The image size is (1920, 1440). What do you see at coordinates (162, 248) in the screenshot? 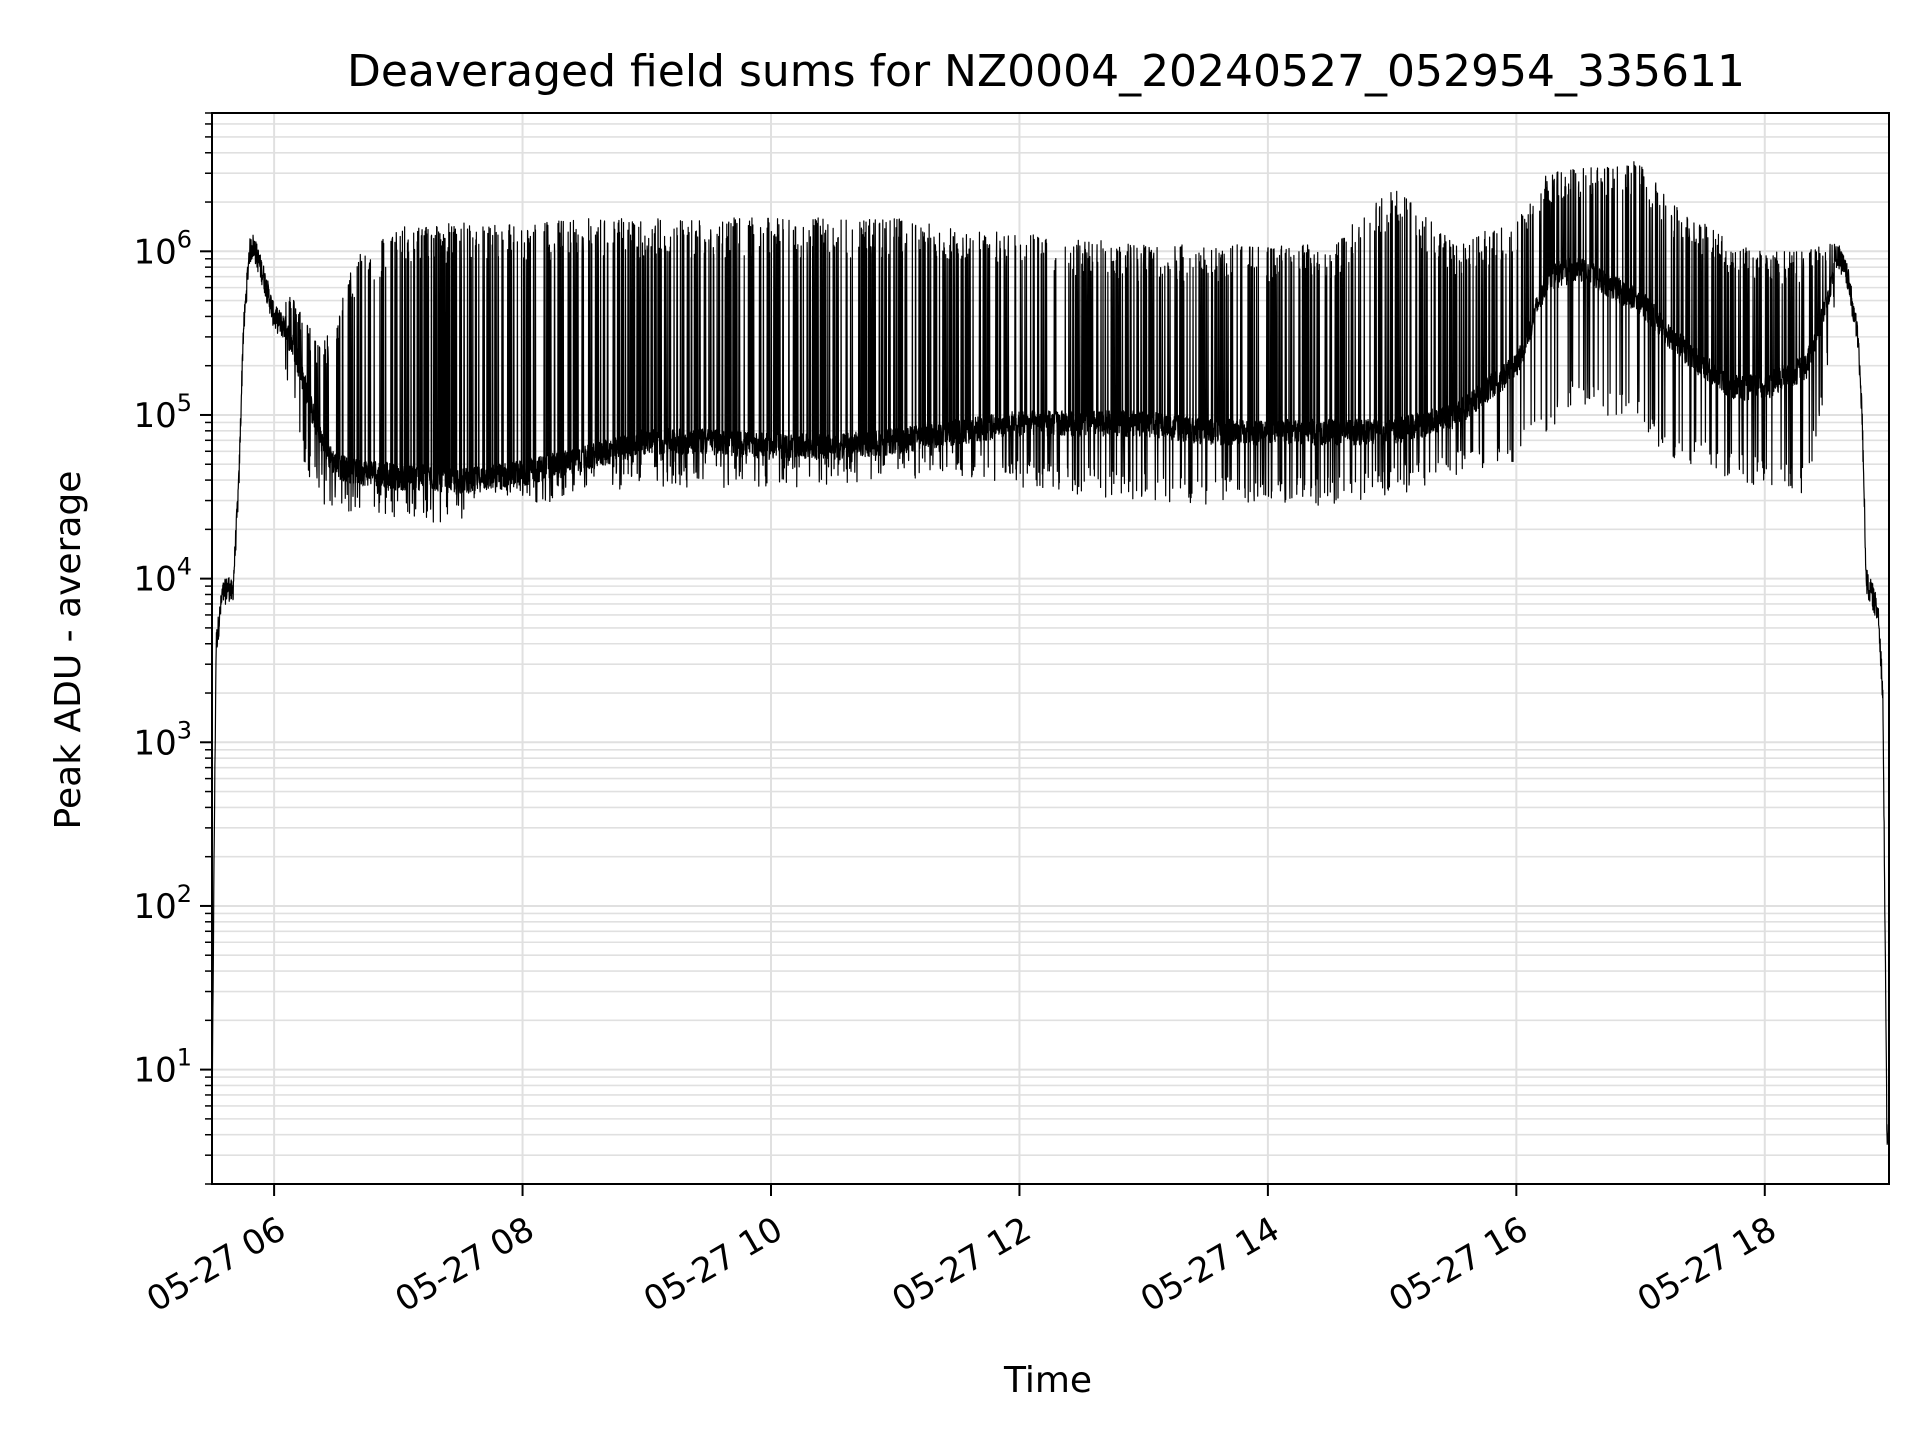
I see `y-tick-label: 10⁶` at bounding box center [162, 248].